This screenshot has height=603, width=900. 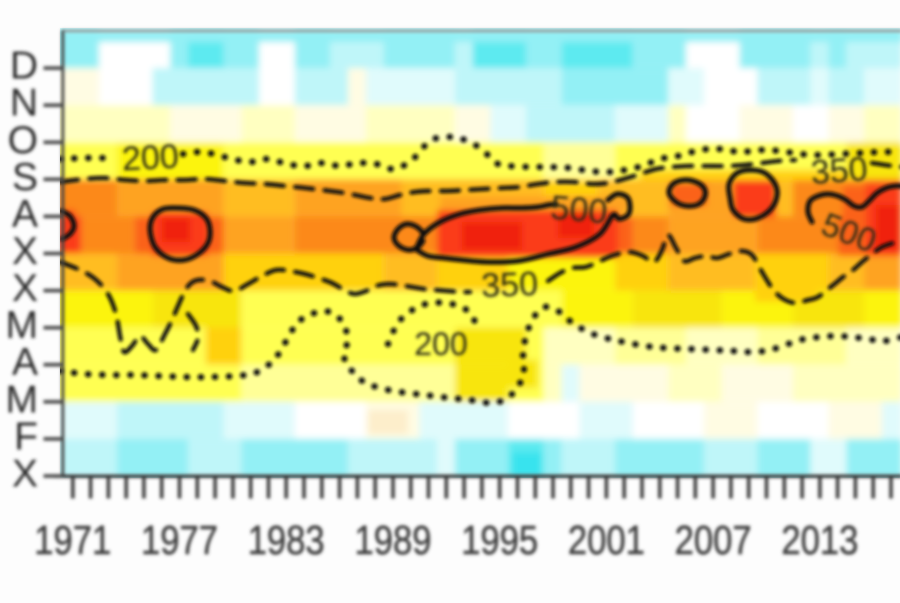 I want to click on svg-text: 1989, so click(x=393, y=540).